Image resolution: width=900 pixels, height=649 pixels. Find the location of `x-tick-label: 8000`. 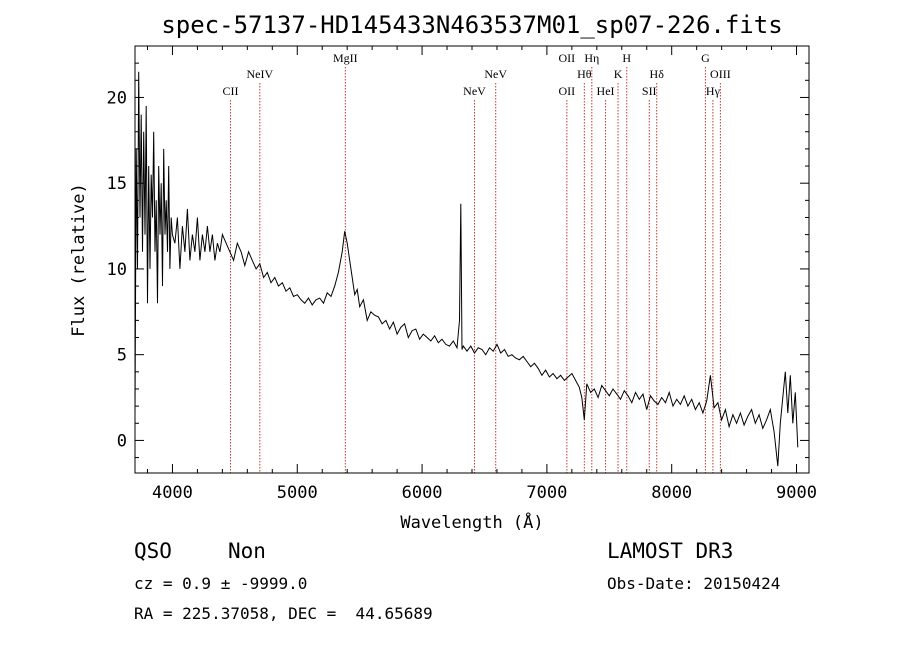

x-tick-label: 8000 is located at coordinates (671, 493).